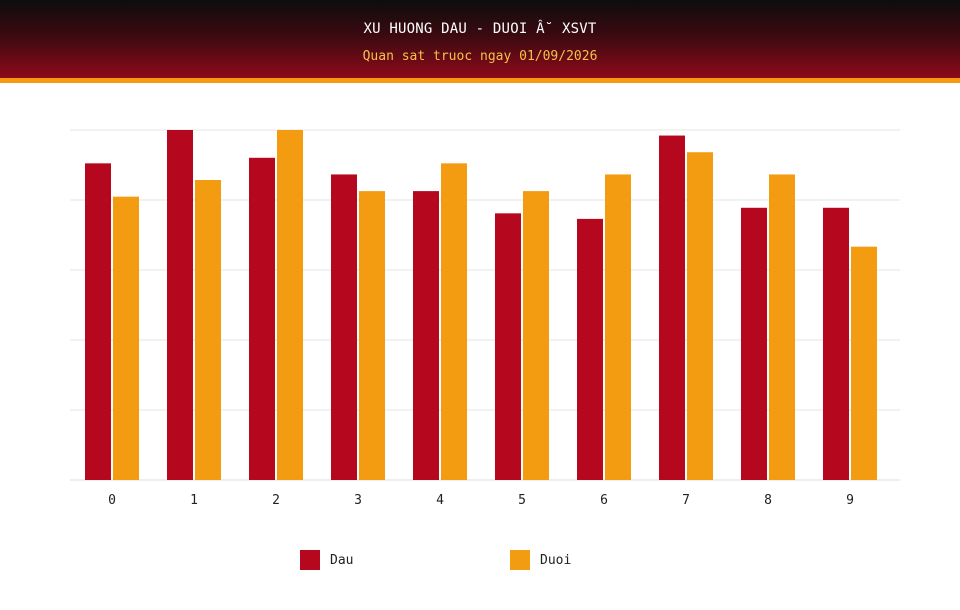 This screenshot has height=610, width=960. What do you see at coordinates (194, 500) in the screenshot?
I see `x-tick-label: 1` at bounding box center [194, 500].